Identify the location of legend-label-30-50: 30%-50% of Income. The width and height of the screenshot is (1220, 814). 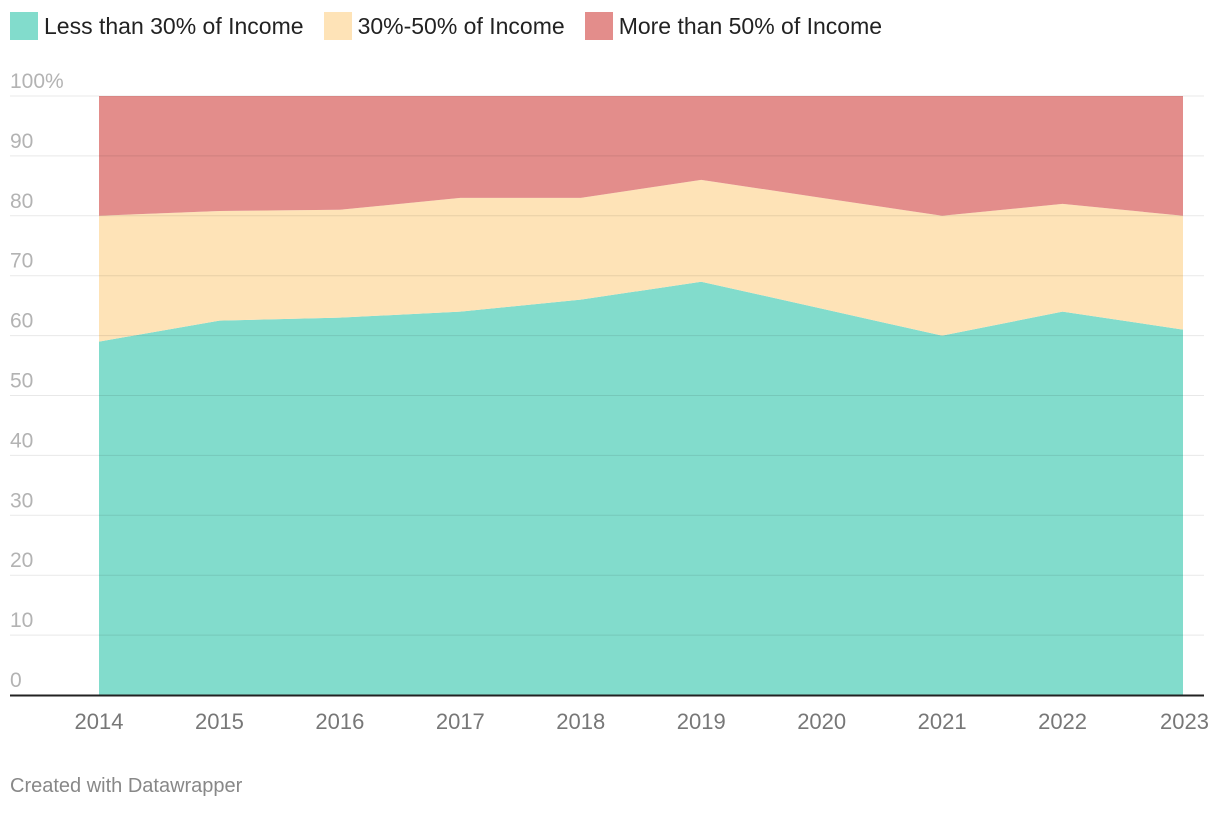
(461, 25).